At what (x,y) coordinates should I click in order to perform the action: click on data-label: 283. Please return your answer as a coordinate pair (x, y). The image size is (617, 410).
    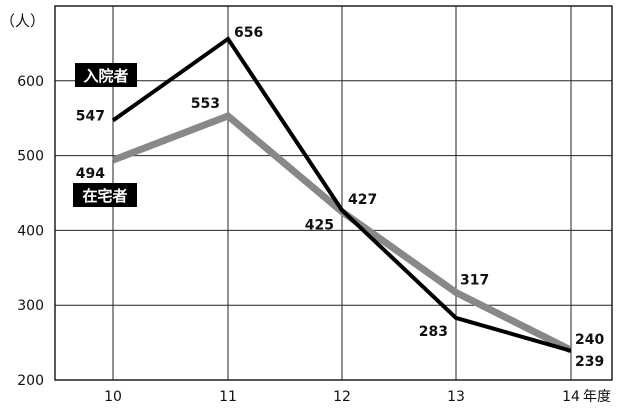
    Looking at the image, I should click on (433, 332).